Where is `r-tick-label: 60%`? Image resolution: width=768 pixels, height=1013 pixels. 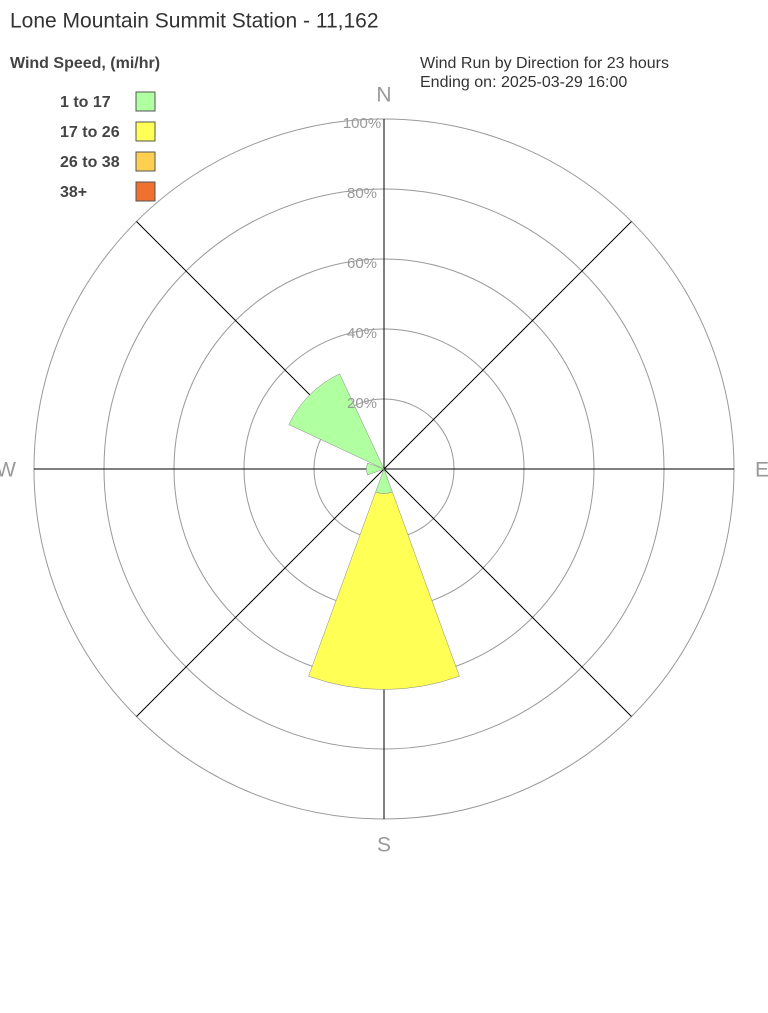
r-tick-label: 60% is located at coordinates (362, 263).